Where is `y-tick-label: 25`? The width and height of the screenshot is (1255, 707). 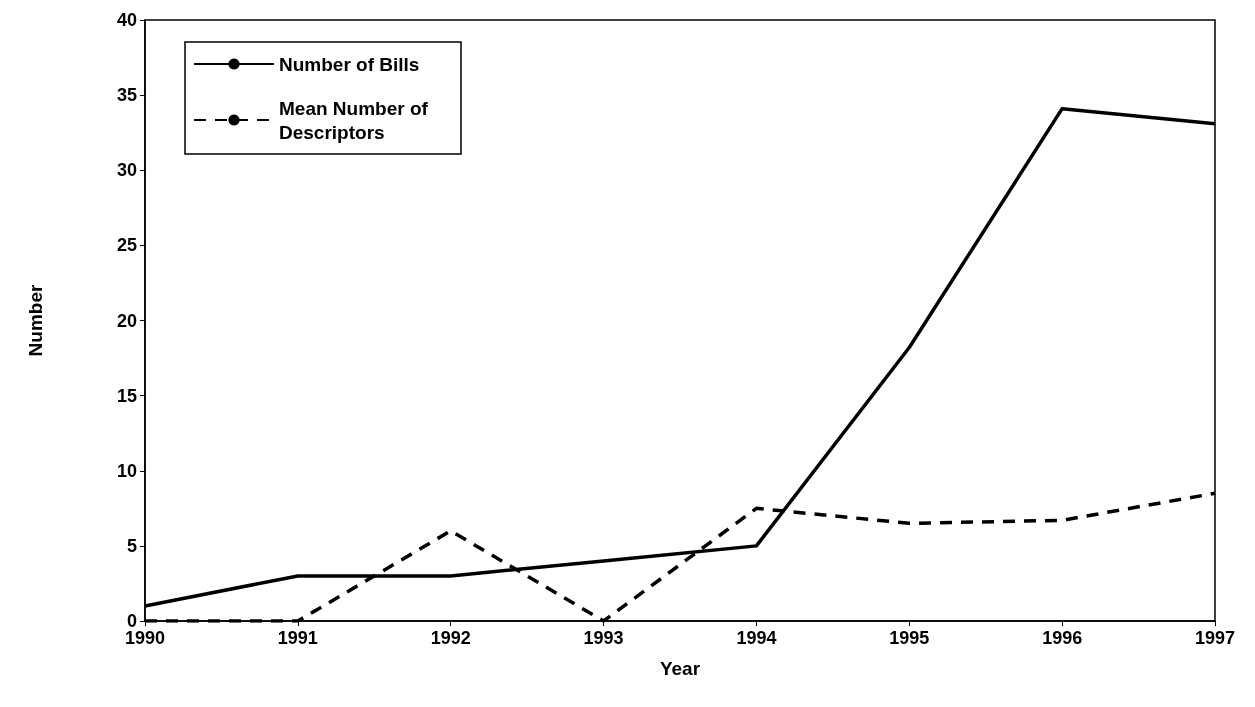
y-tick-label: 25 is located at coordinates (126, 245).